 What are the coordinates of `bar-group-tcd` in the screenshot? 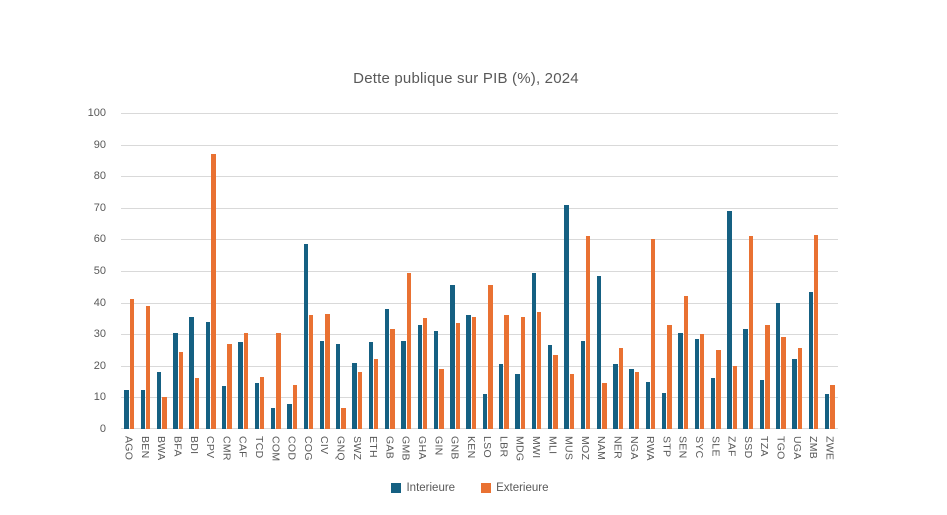 It's located at (259, 271).